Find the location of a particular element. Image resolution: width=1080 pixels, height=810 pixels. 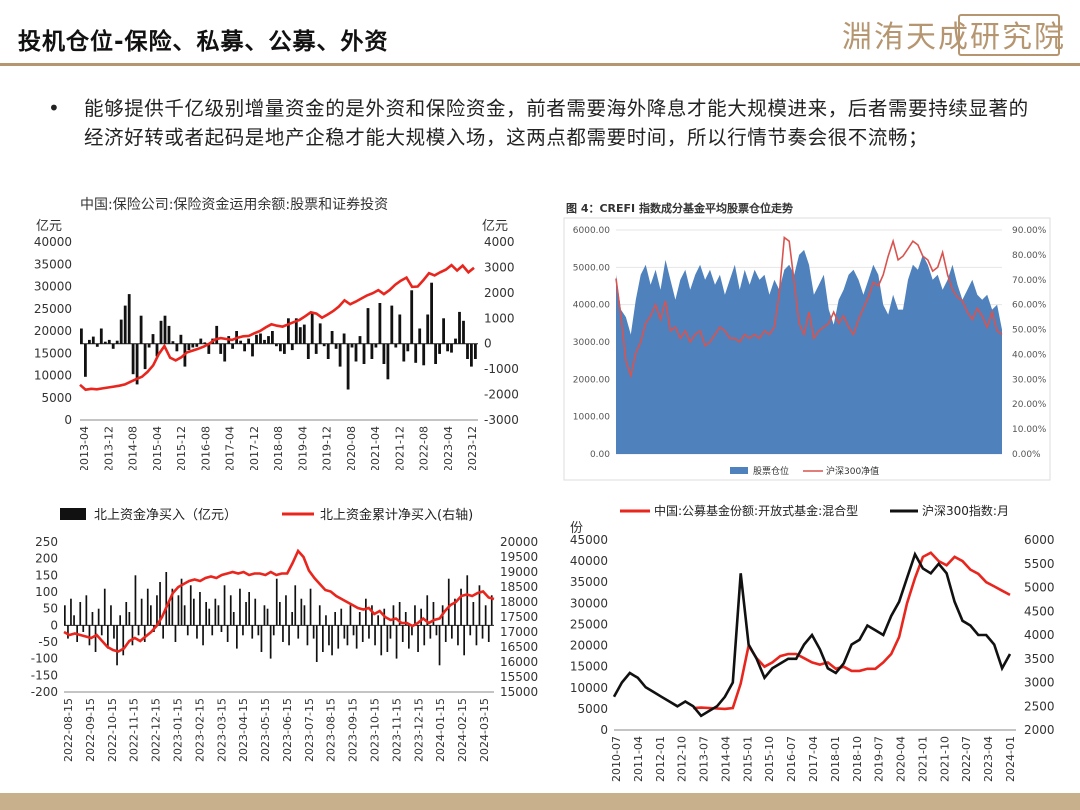

x-tick: 2020-08 is located at coordinates (351, 448).